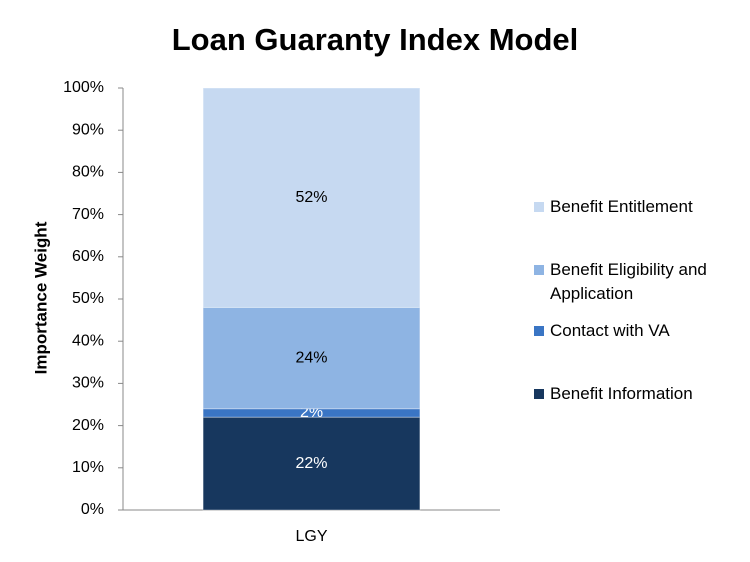 The height and width of the screenshot is (562, 750). I want to click on x-tick-label: LGY, so click(311, 536).